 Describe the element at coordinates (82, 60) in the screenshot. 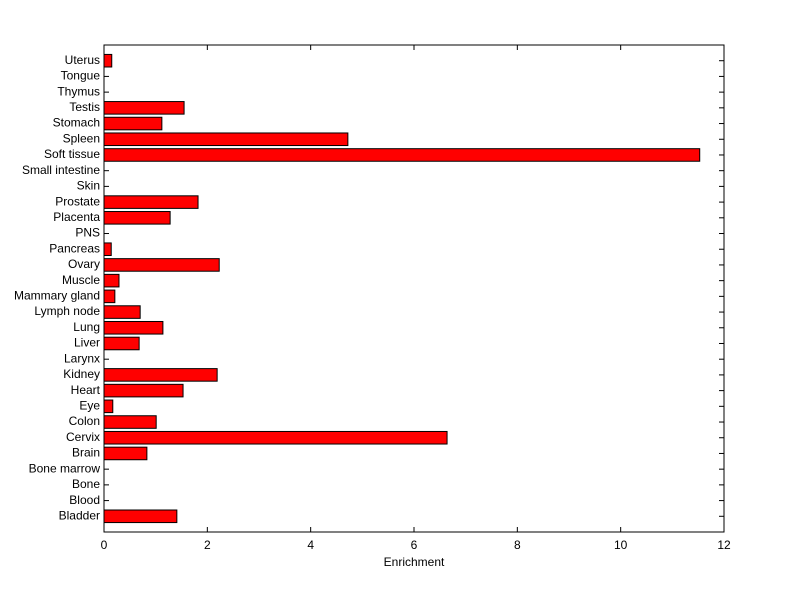

I see `y-tick-label: Uterus` at that location.